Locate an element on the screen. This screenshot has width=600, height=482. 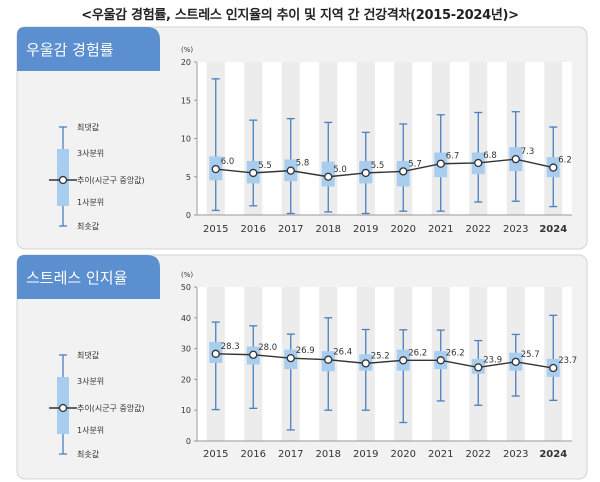
chart-title: 스트레스 인지율 is located at coordinates (76, 278).